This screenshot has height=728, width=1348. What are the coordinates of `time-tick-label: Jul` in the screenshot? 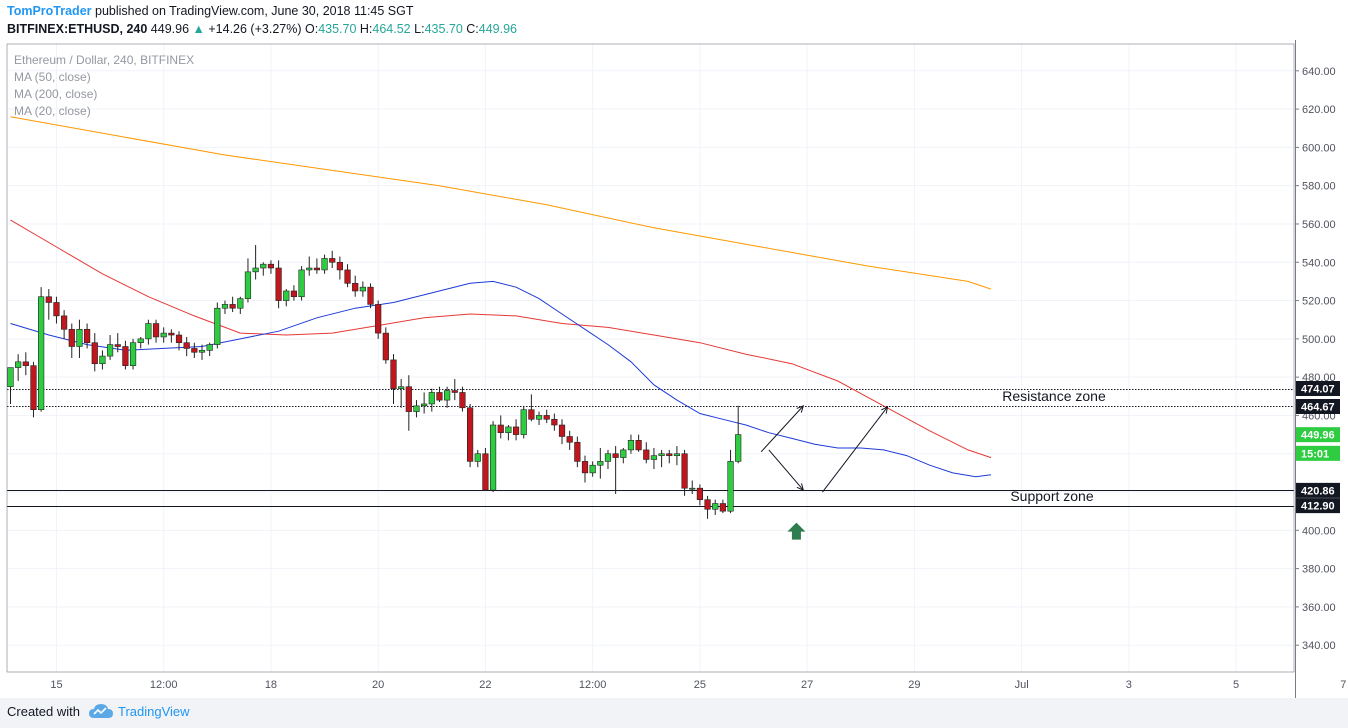 It's located at (1022, 685).